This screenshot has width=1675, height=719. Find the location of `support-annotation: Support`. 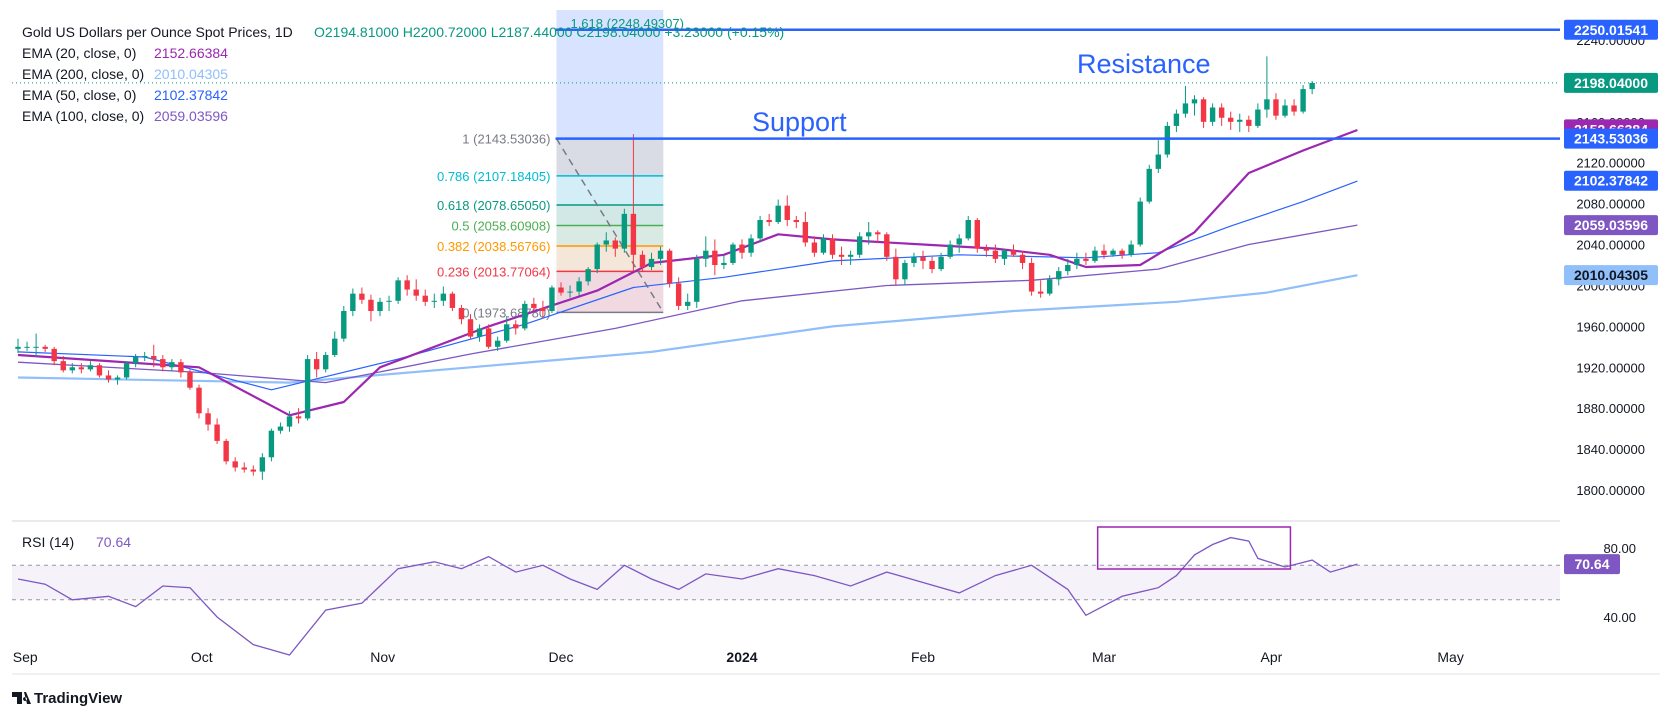

support-annotation: Support is located at coordinates (799, 122).